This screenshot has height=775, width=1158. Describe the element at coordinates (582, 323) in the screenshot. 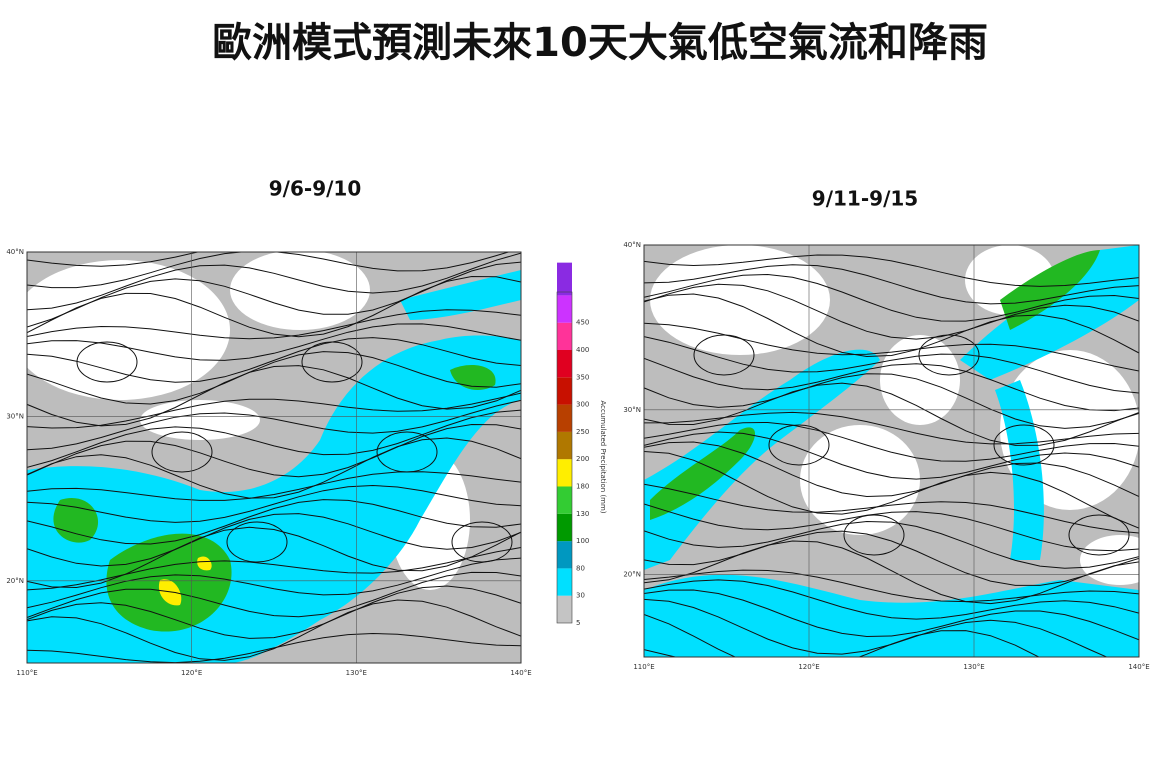

I see `colorbar-label: 450` at that location.